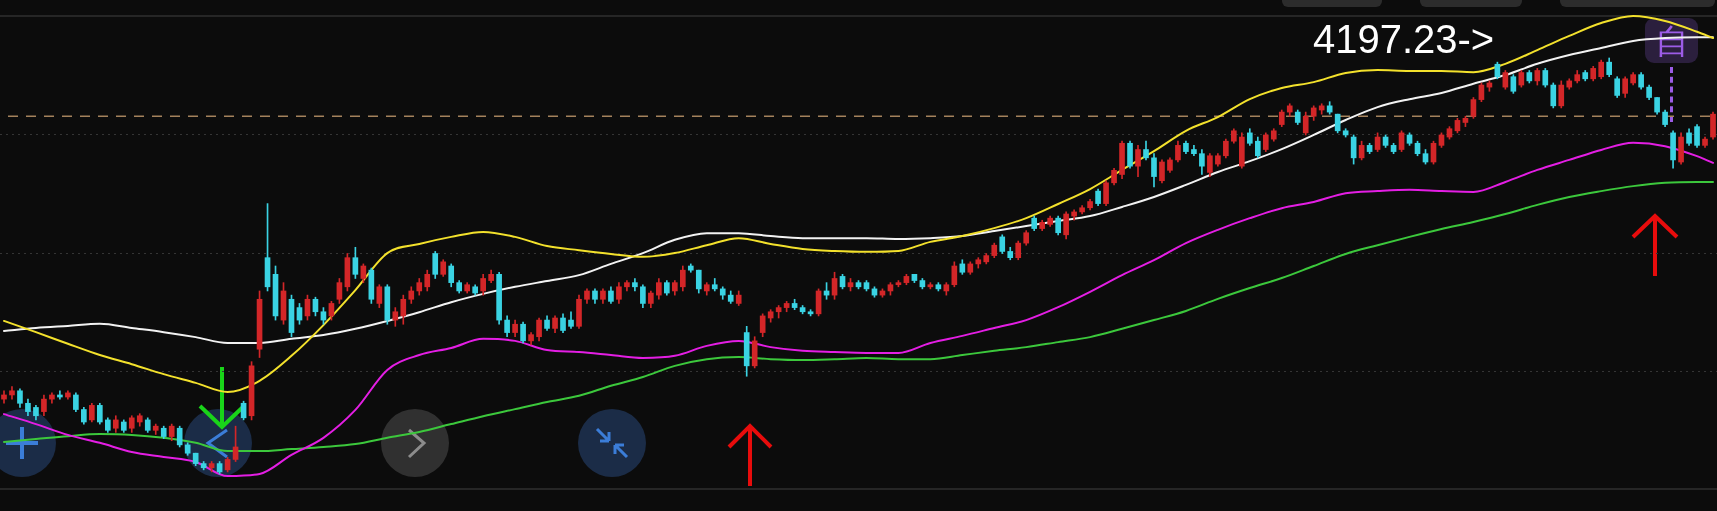 The image size is (1717, 511). I want to click on annotation: 4197.23->, so click(1403, 39).